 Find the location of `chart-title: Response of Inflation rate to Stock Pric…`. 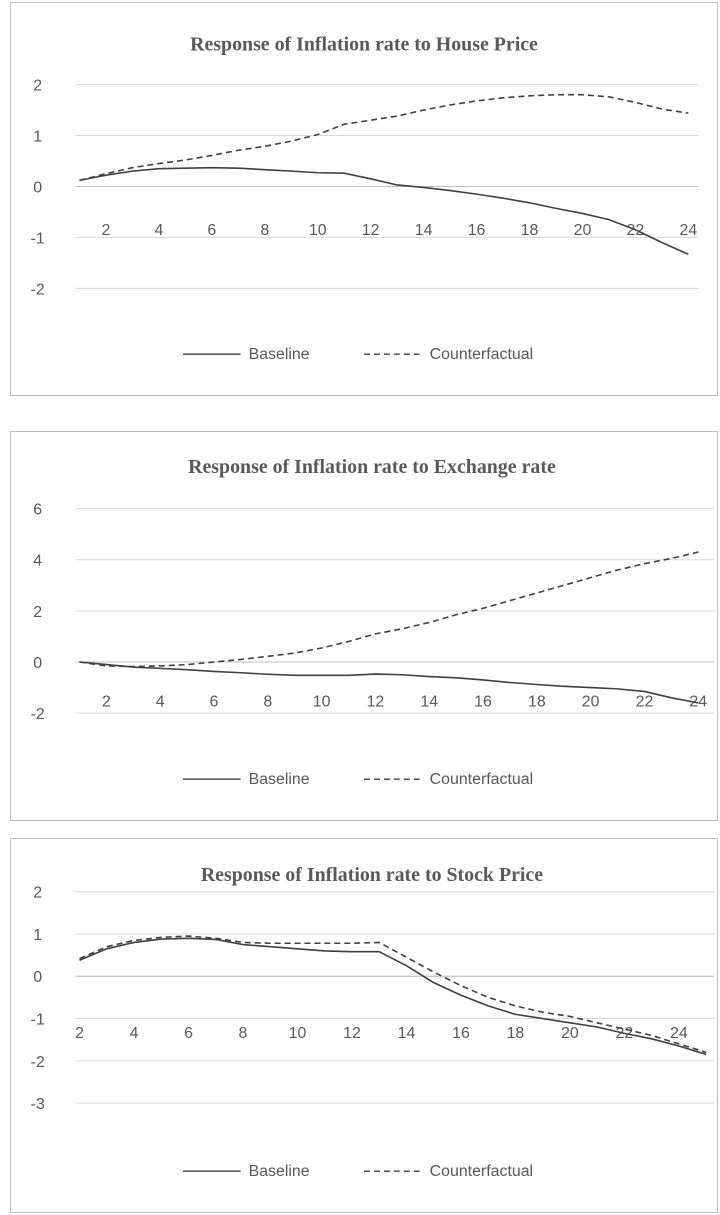

chart-title: Response of Inflation rate to Stock Pric… is located at coordinates (372, 875).